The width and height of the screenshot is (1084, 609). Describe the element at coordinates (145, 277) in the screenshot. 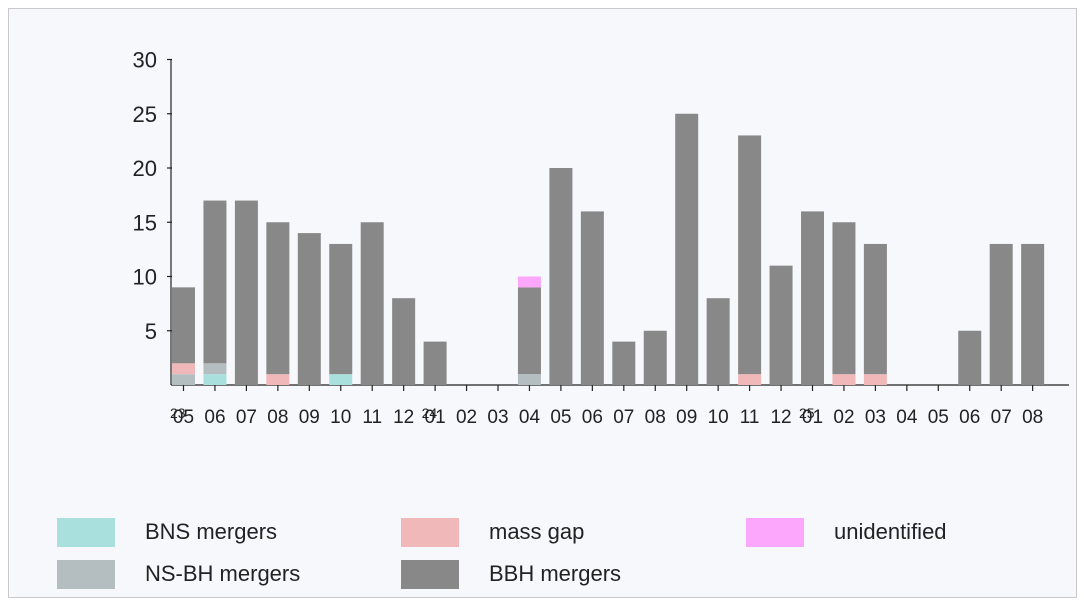

I see `y-tick-label-10: 10` at that location.